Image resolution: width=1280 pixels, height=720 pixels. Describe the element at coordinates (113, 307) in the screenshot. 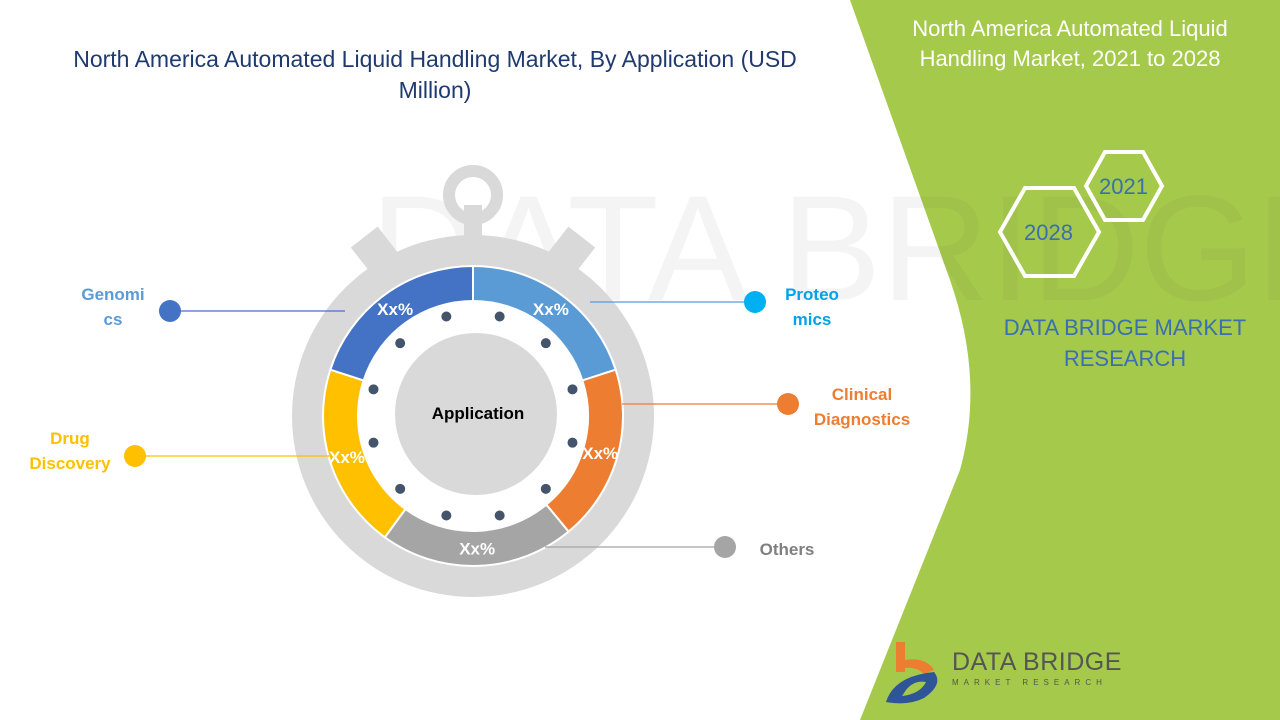

I see `category-label: Genomi cs` at that location.